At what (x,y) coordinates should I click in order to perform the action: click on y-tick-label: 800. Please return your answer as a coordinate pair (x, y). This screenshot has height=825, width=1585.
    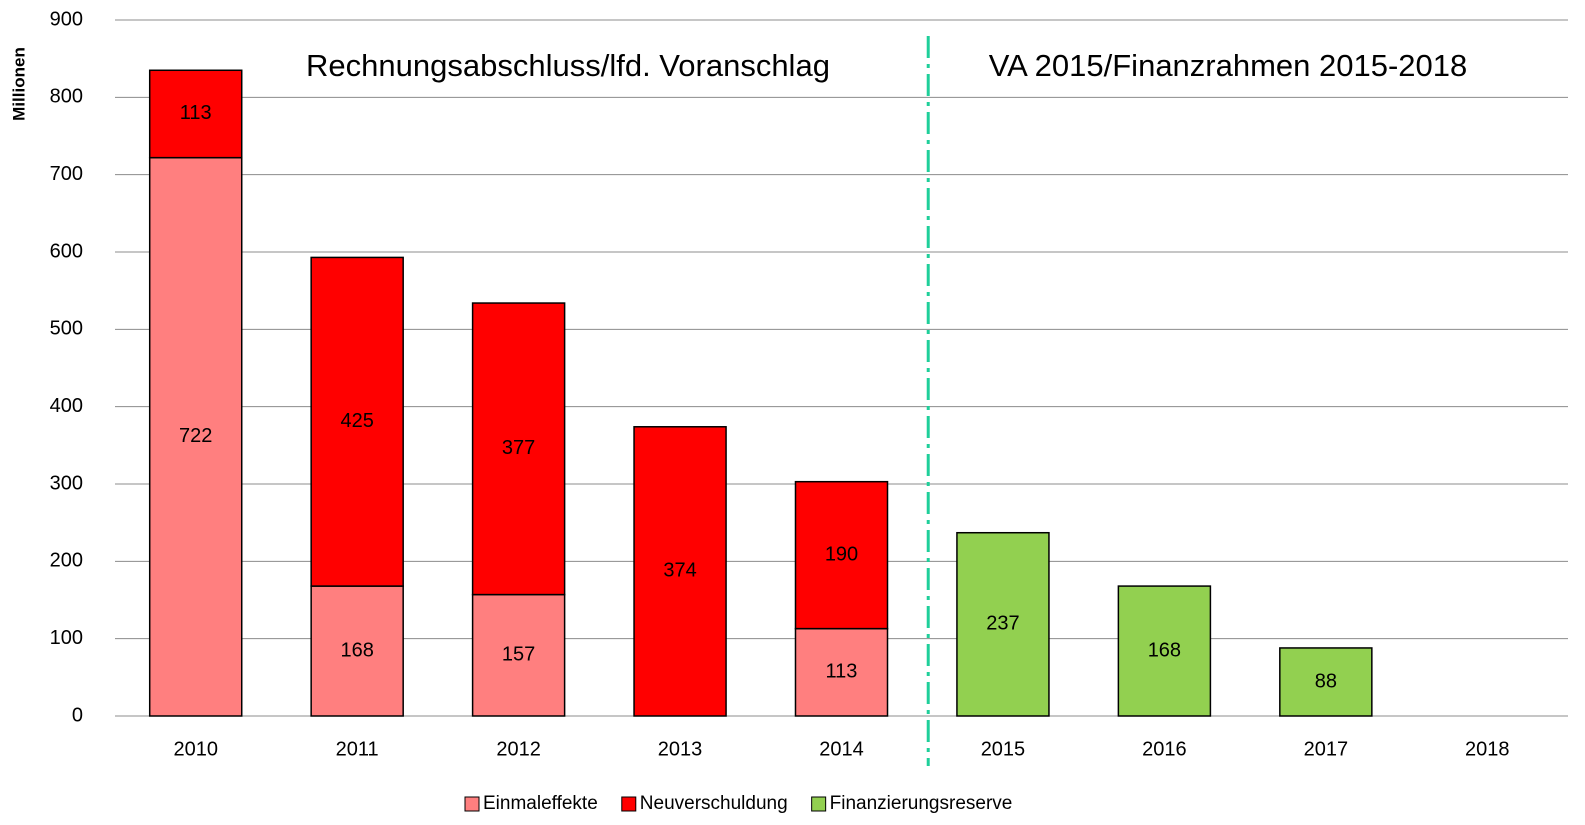
    Looking at the image, I should click on (66, 97).